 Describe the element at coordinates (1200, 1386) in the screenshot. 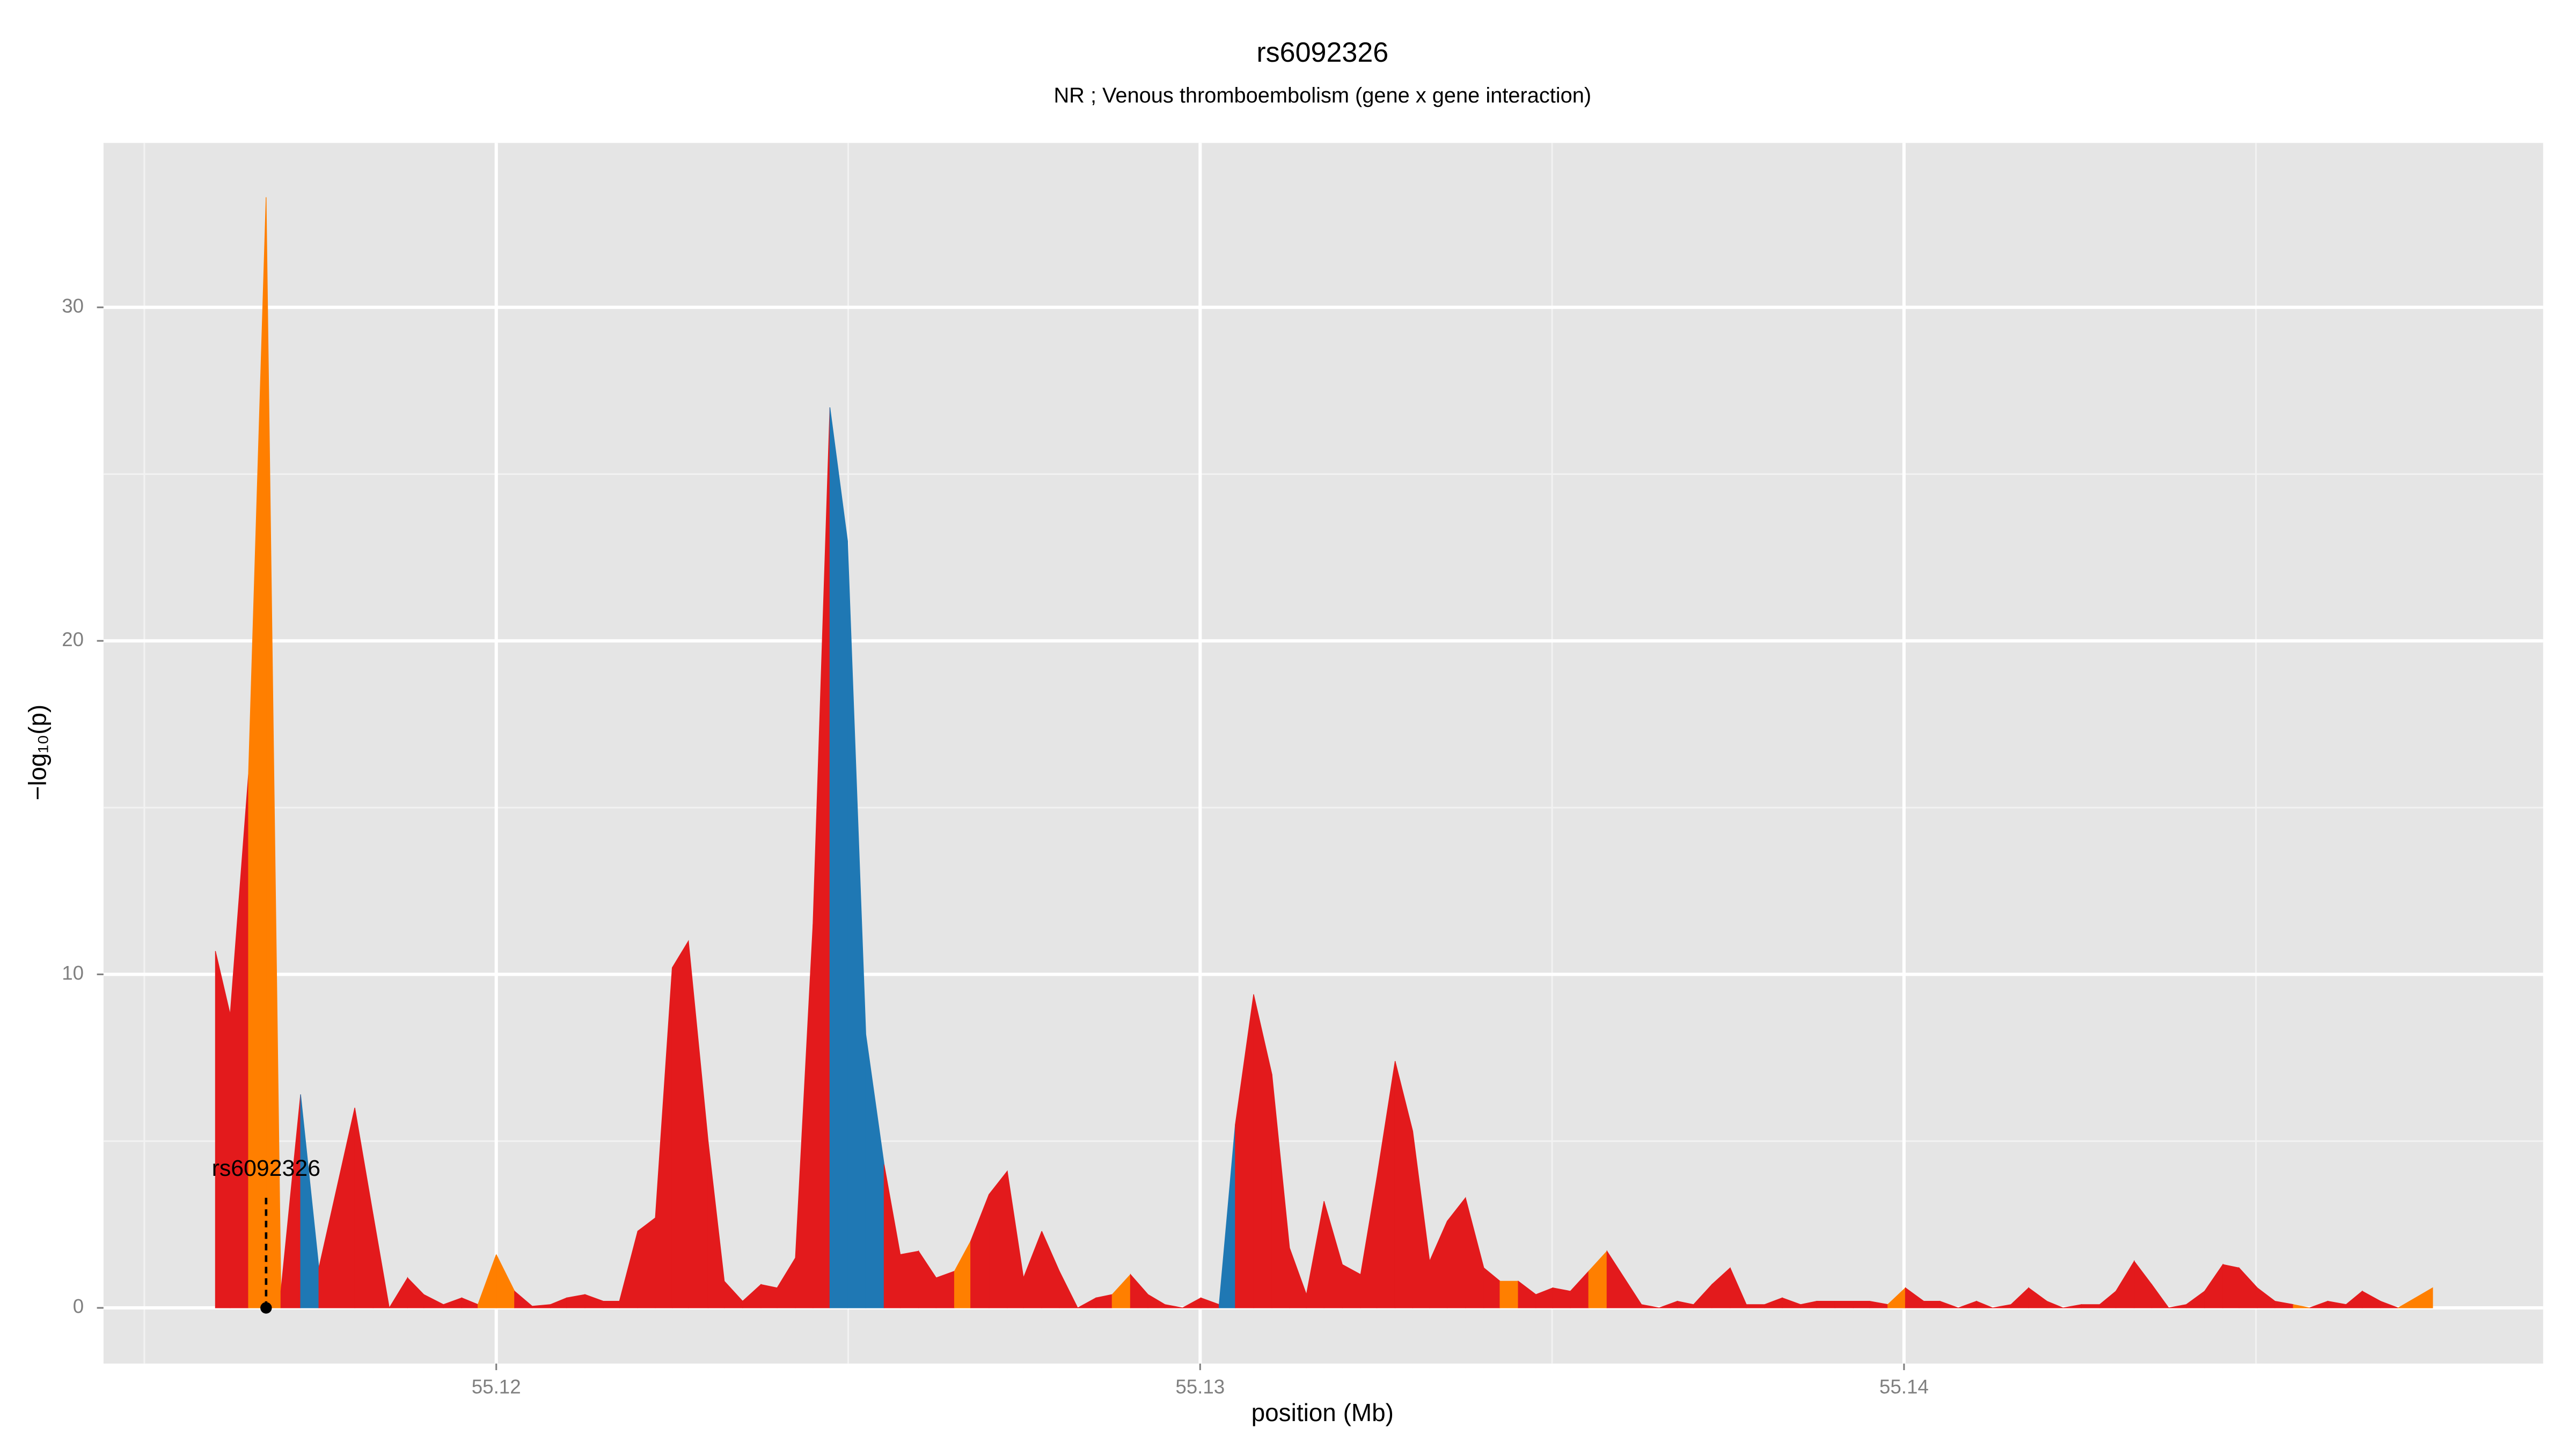

I see `x-tick-label: 55.13` at that location.